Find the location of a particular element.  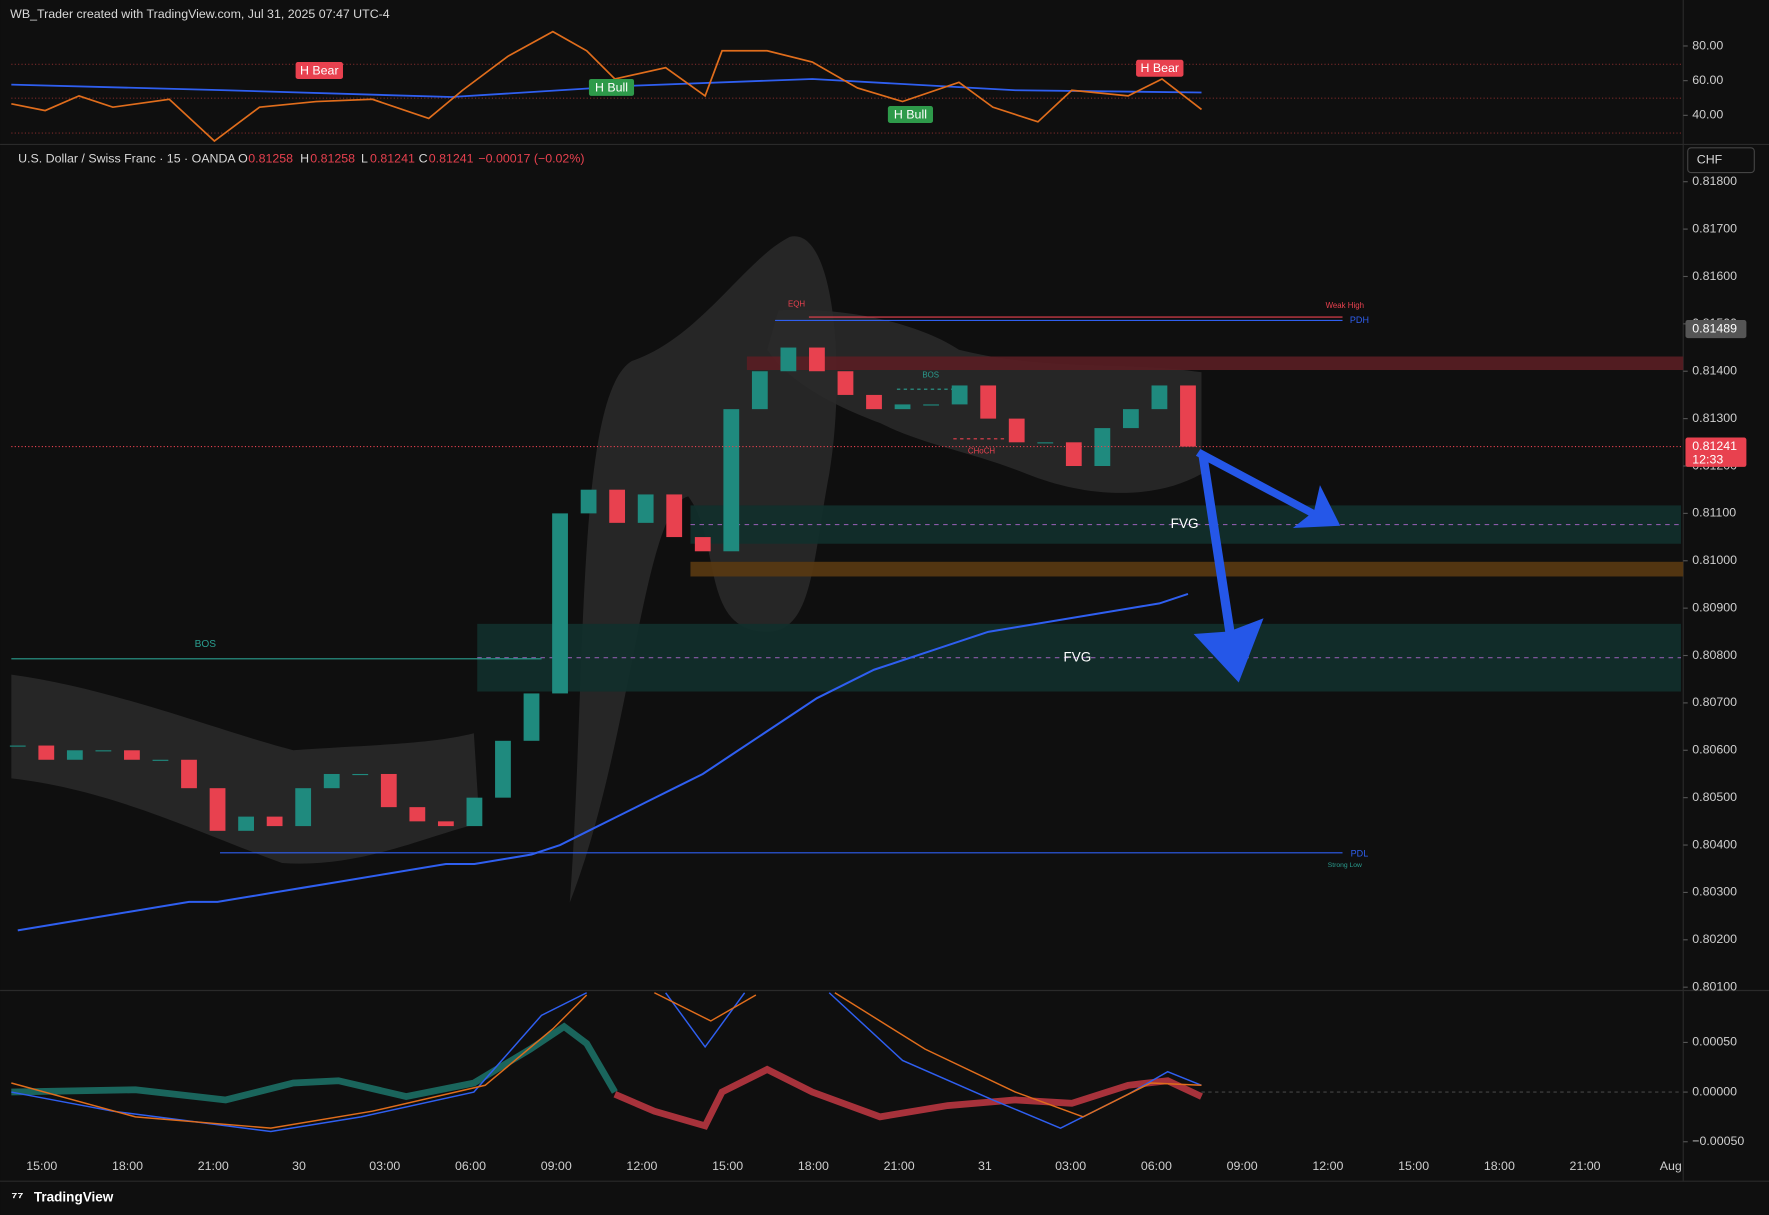

brand: TradingView is located at coordinates (74, 1197).